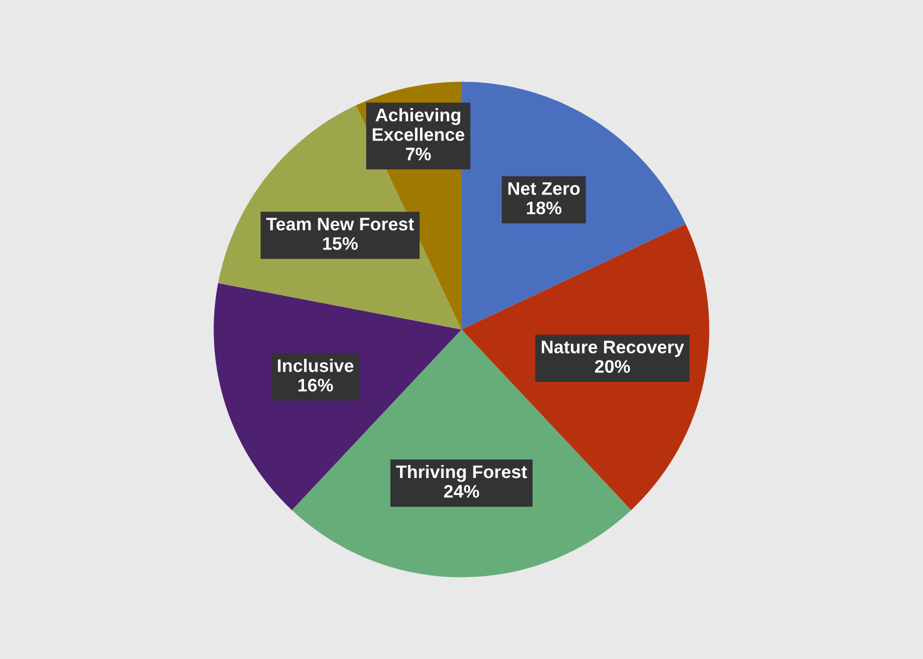 The height and width of the screenshot is (659, 923). I want to click on slice-label: Thriving Forest, so click(461, 473).